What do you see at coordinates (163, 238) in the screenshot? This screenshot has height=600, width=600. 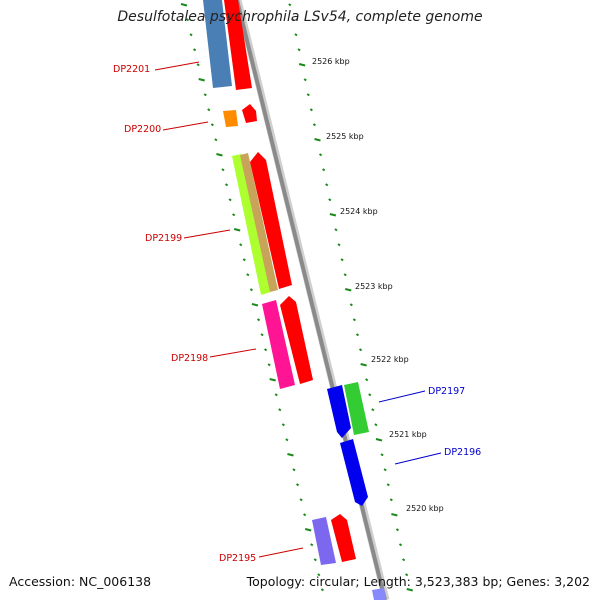 I see `label-dp2199: DP2199` at bounding box center [163, 238].